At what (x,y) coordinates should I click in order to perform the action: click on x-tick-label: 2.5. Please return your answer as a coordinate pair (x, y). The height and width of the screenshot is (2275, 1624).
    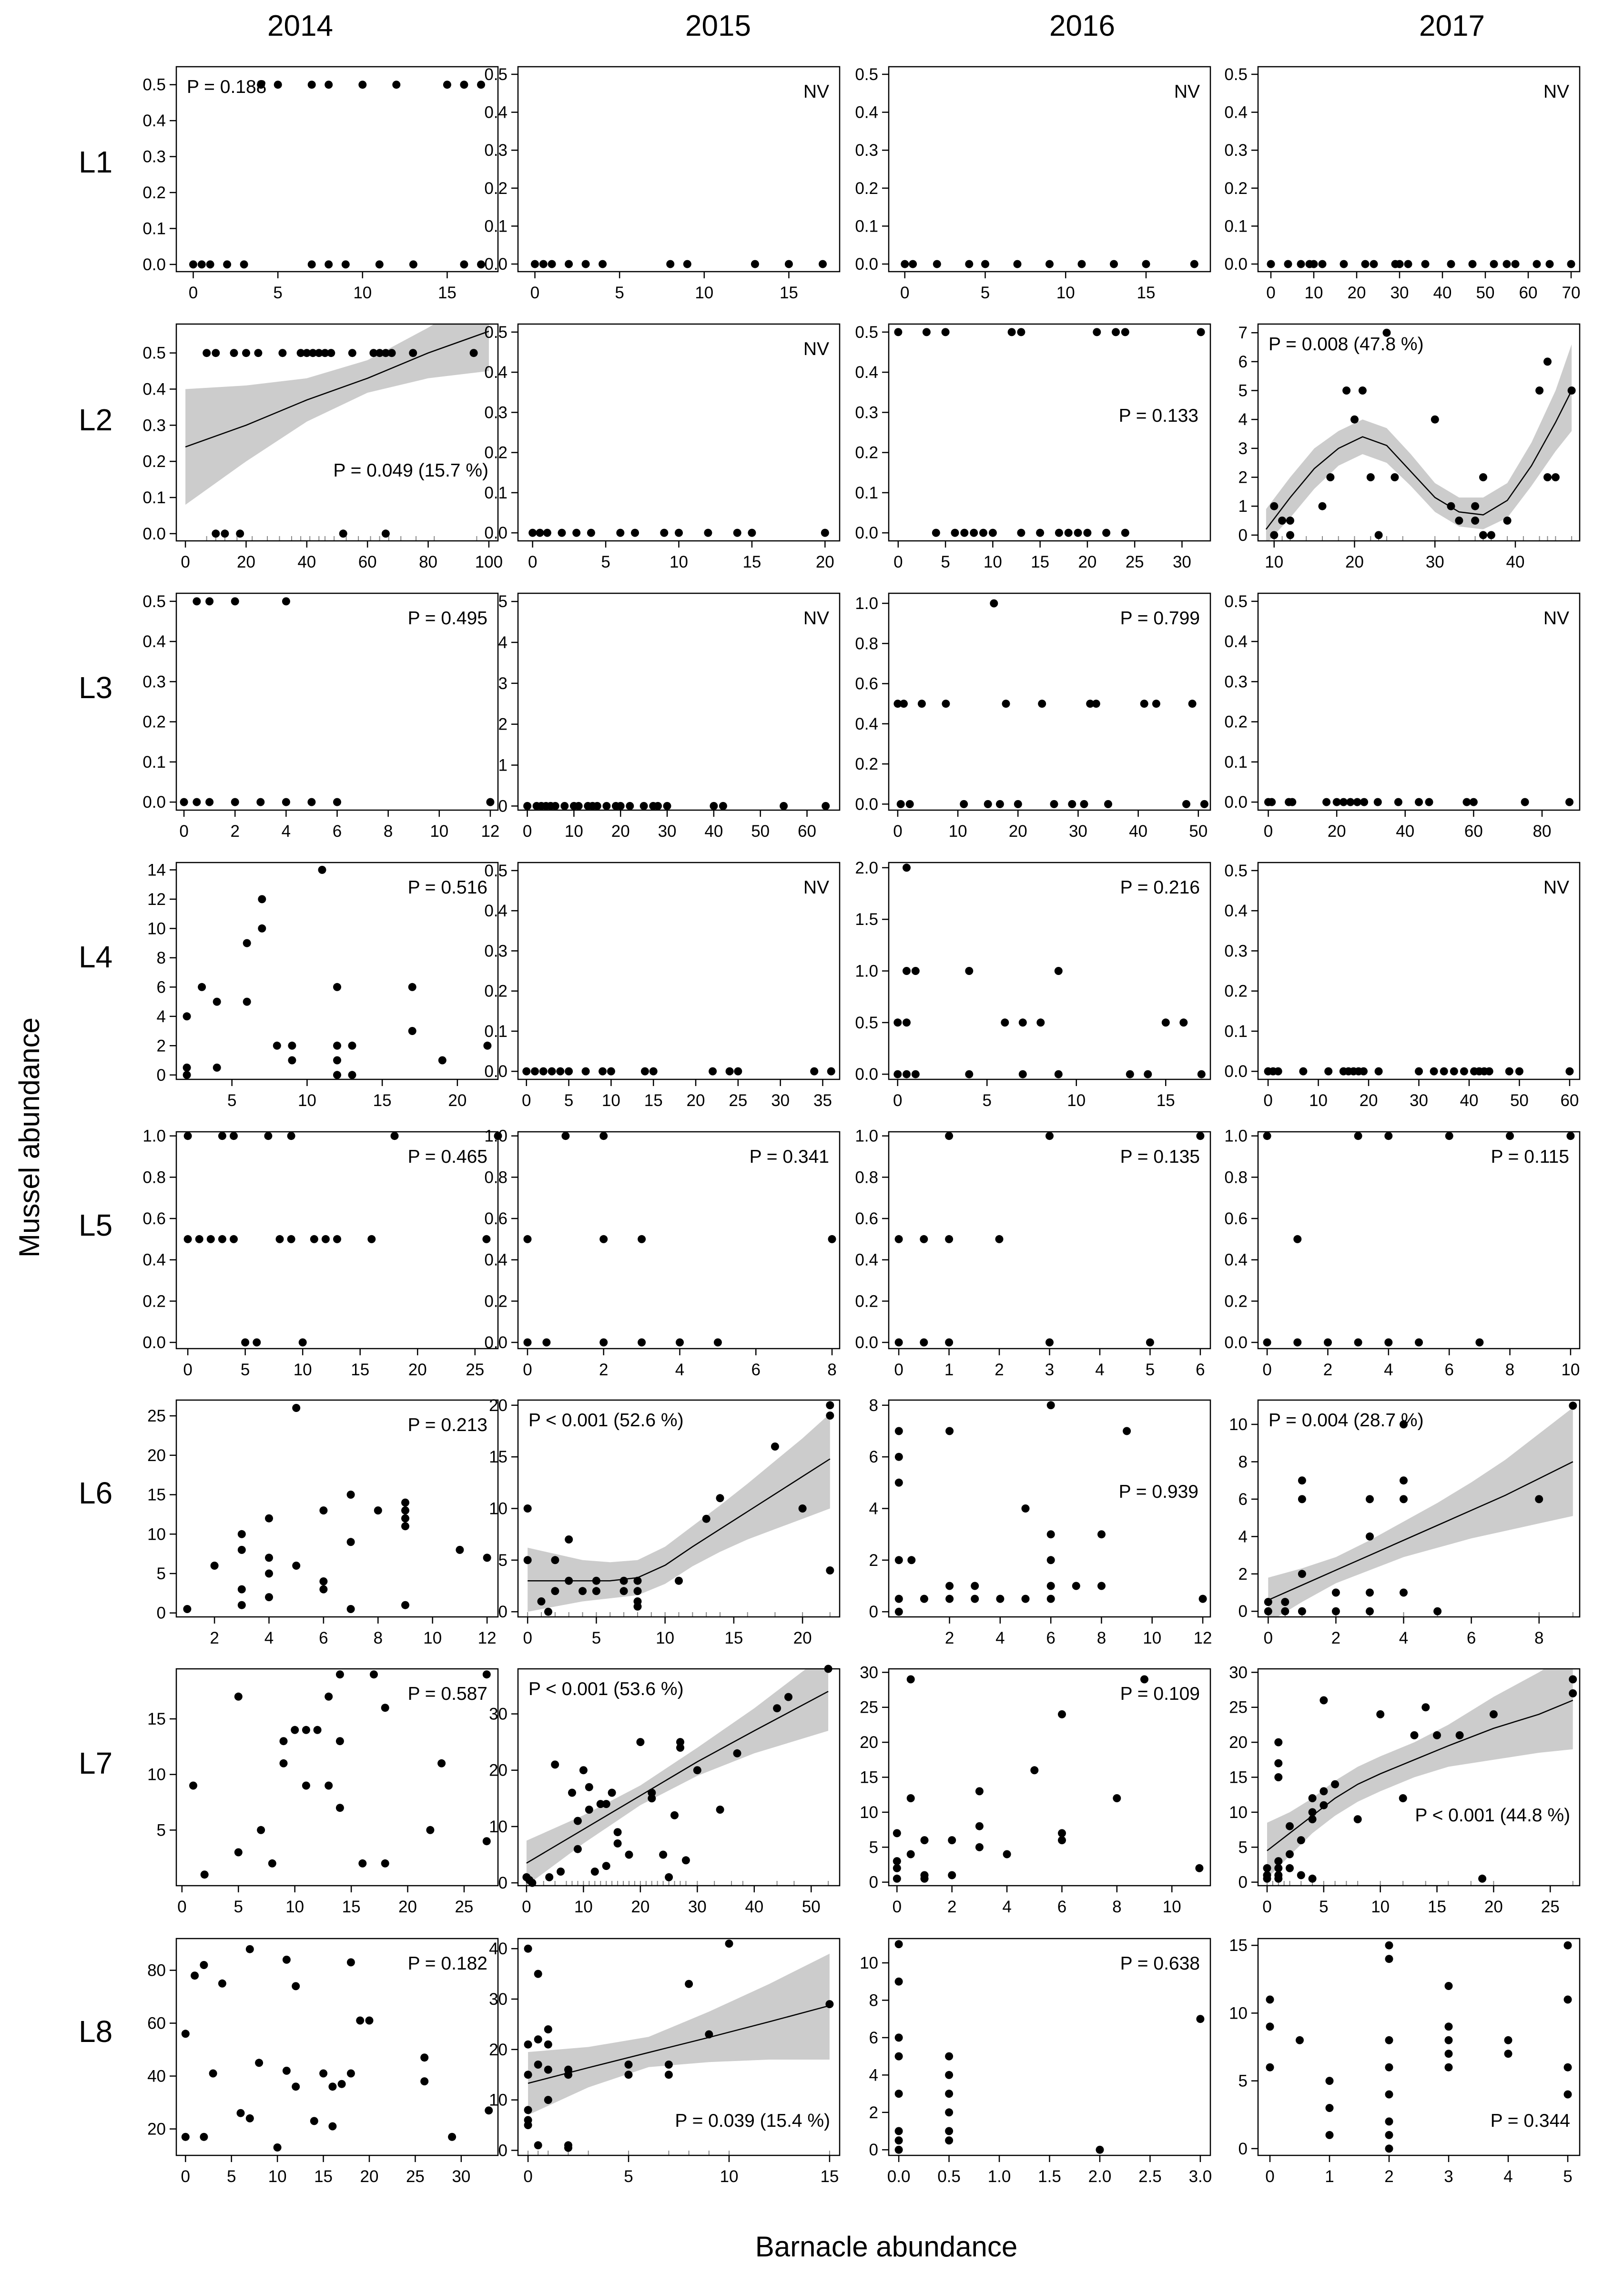
    Looking at the image, I should click on (1150, 2176).